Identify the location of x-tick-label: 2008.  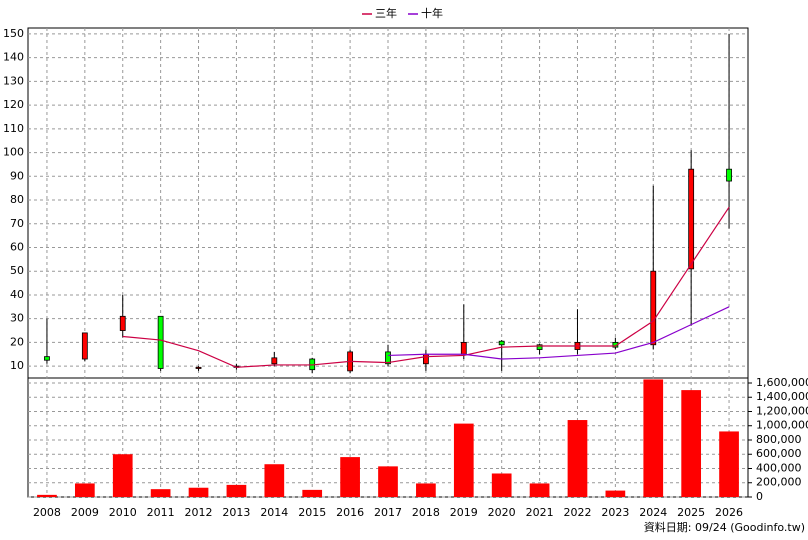
(47, 512).